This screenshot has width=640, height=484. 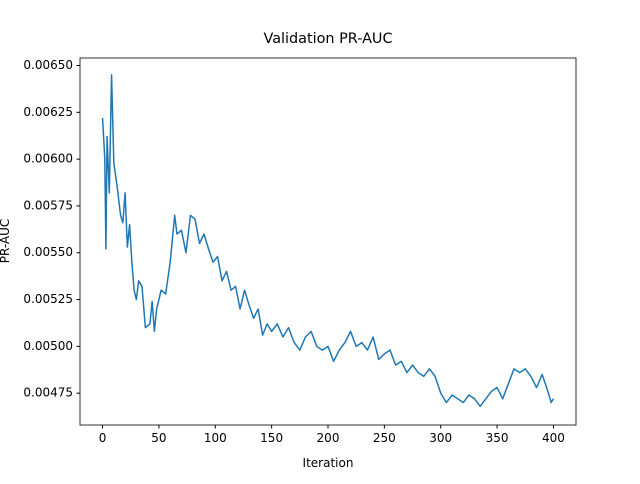 I want to click on chart-title: Validation PR-AUC, so click(x=327, y=39).